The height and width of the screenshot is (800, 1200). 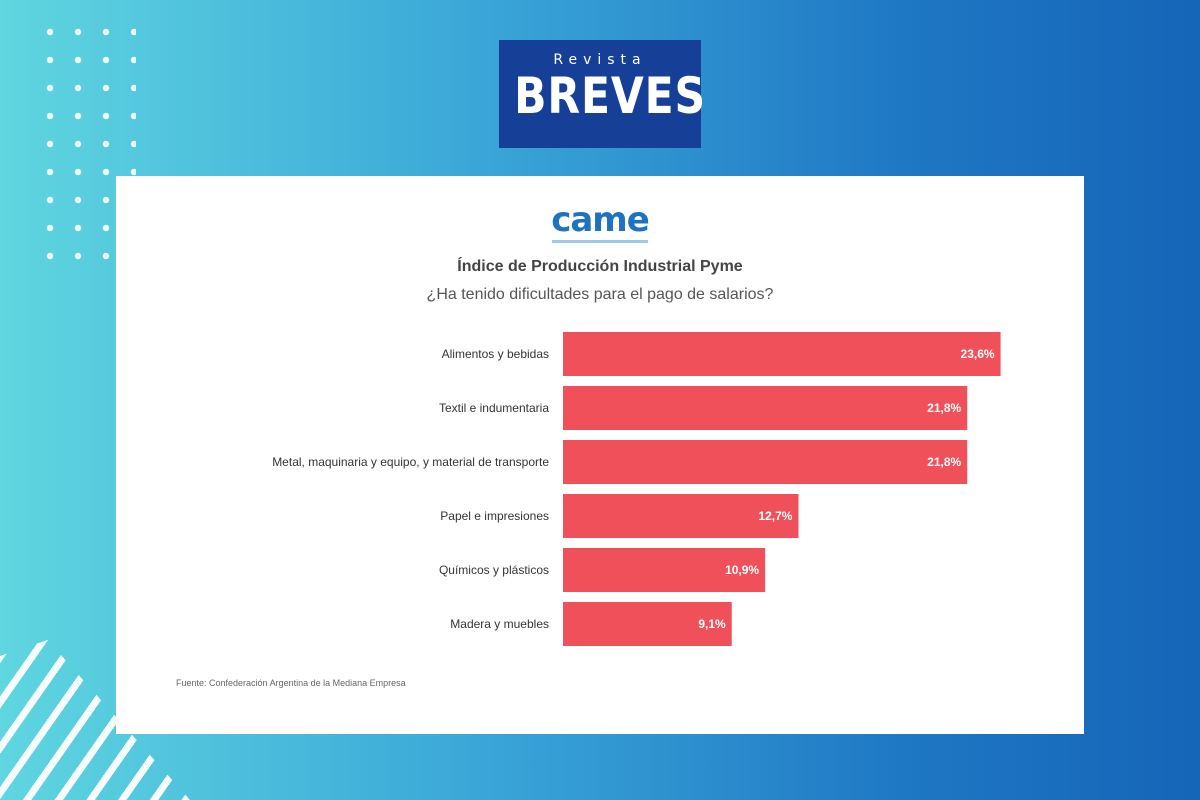 What do you see at coordinates (742, 570) in the screenshot?
I see `value-label-4: 10,9%` at bounding box center [742, 570].